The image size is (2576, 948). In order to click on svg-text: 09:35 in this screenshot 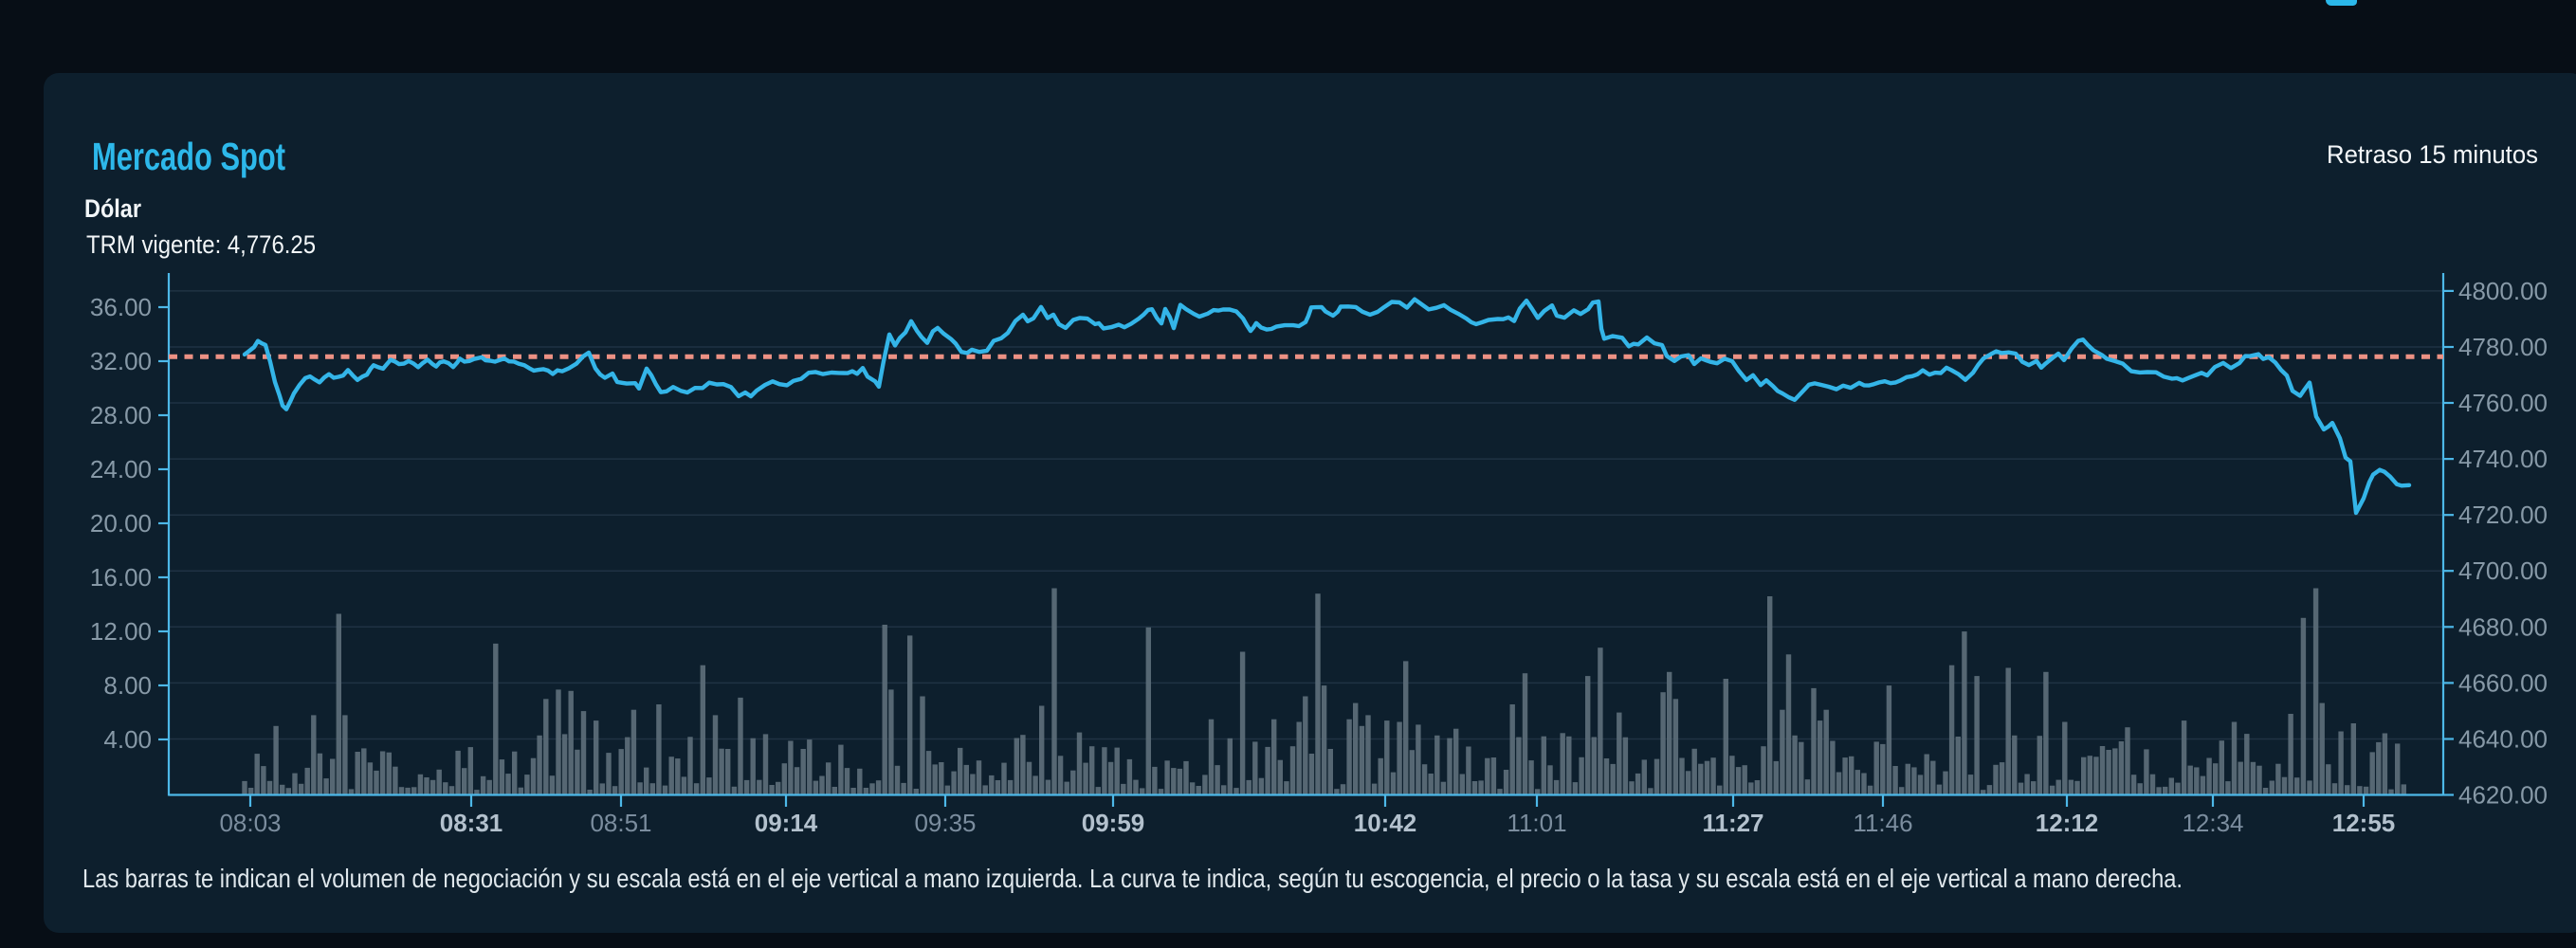, I will do `click(945, 823)`.